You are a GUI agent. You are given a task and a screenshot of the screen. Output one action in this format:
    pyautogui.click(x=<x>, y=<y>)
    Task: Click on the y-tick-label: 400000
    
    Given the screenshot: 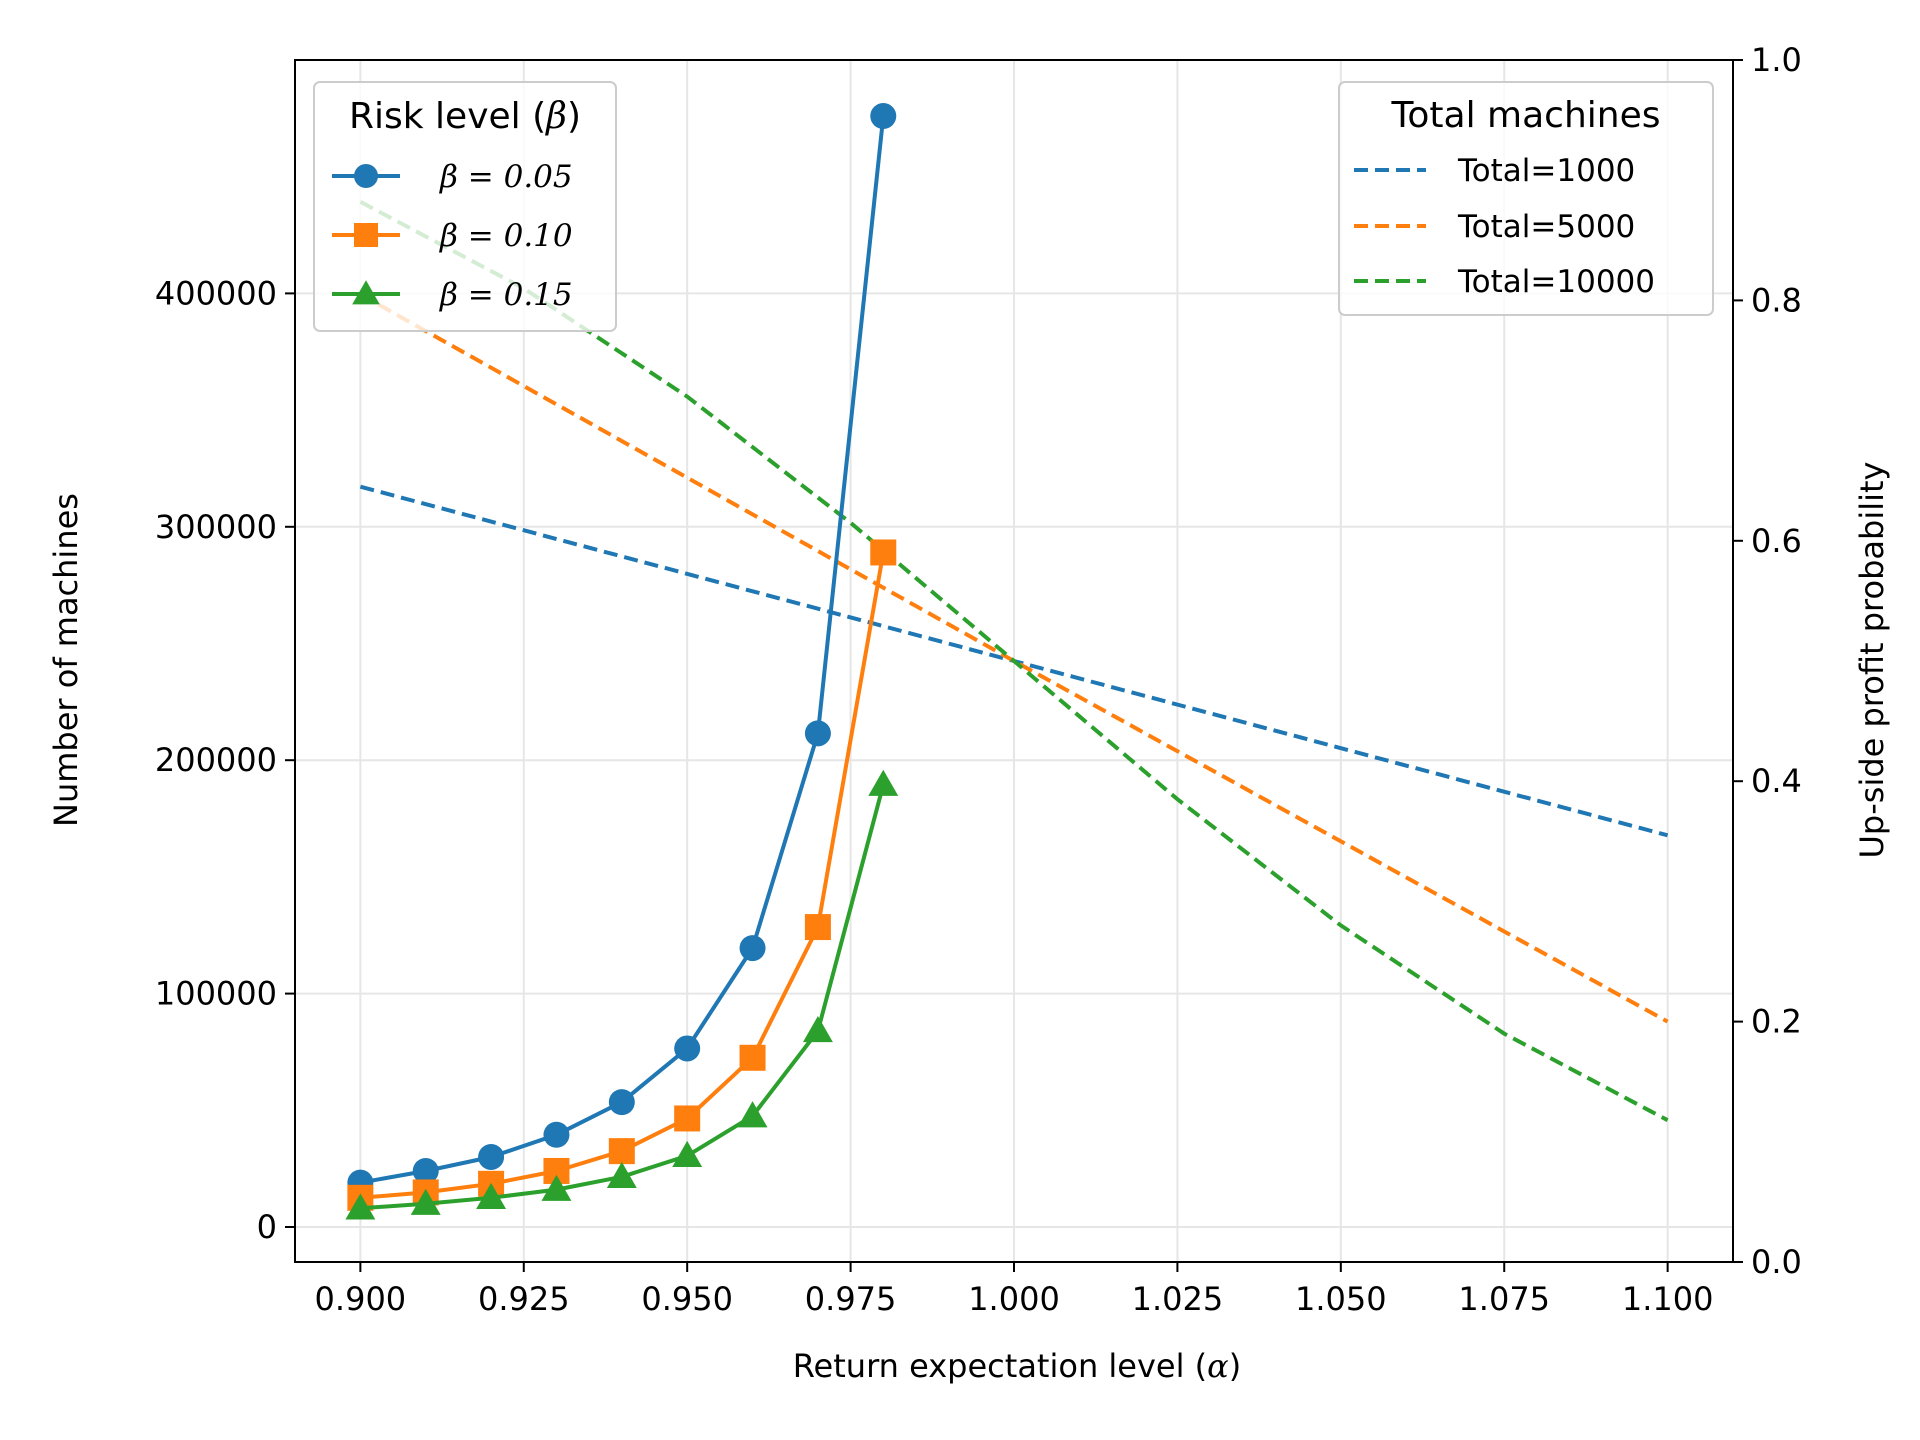 What is the action you would take?
    pyautogui.click(x=216, y=293)
    